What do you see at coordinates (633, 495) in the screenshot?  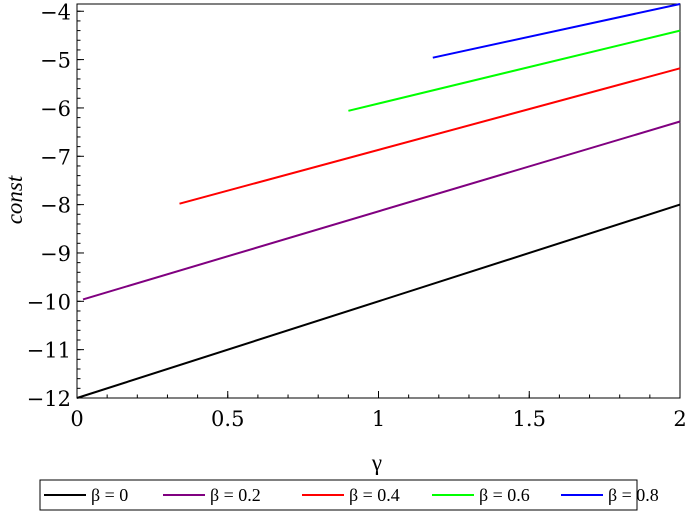 I see `legend-label: β = 0.8` at bounding box center [633, 495].